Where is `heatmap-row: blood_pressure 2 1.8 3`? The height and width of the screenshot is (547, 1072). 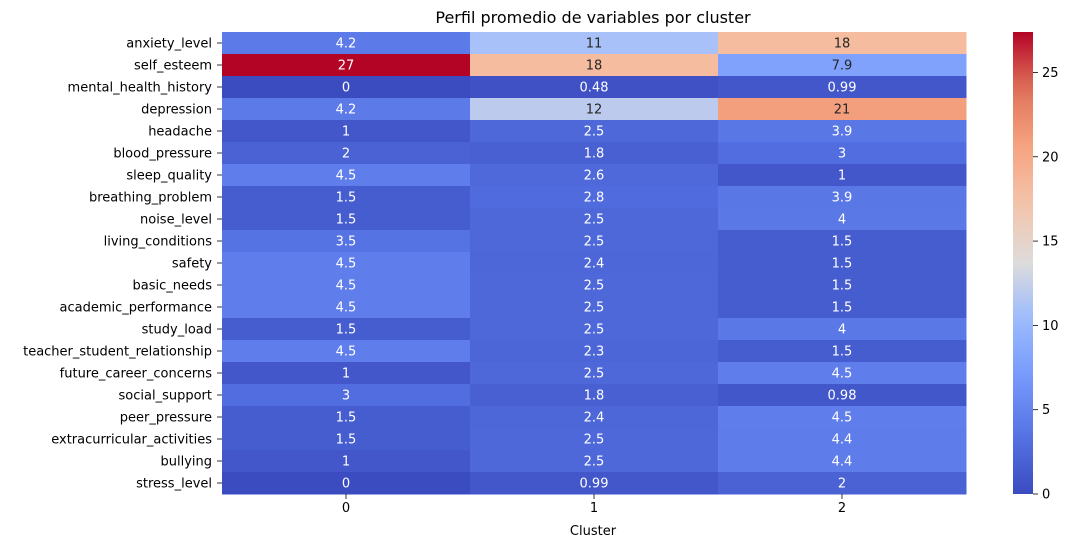
heatmap-row: blood_pressure 2 1.8 3 is located at coordinates (540, 153).